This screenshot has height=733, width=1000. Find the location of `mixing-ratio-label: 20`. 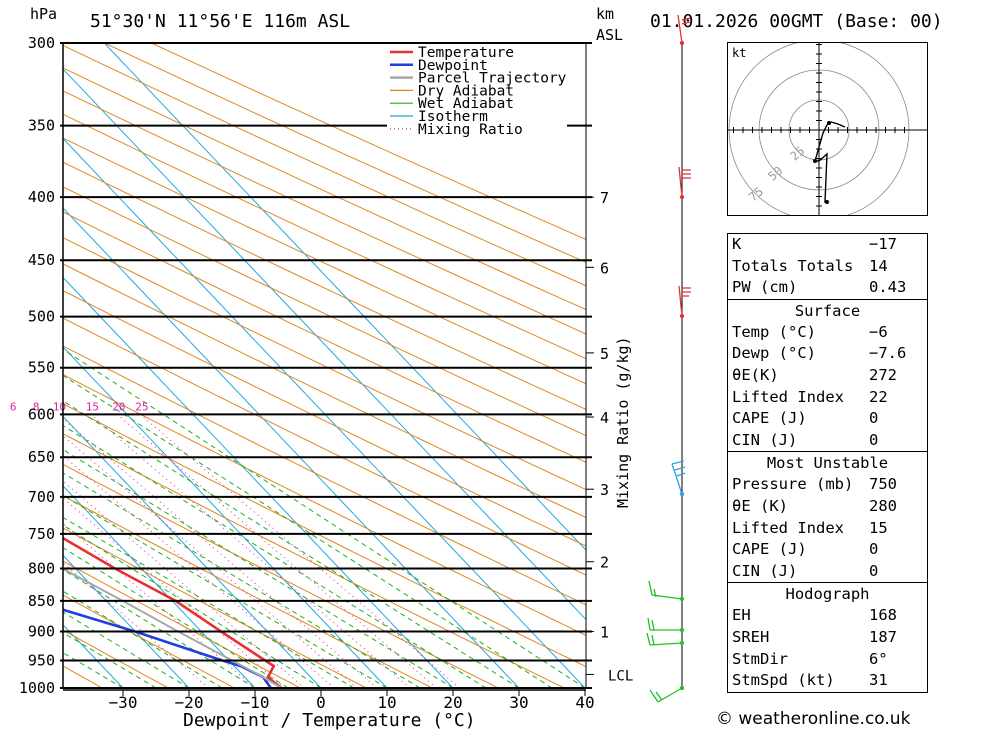

mixing-ratio-label: 20 is located at coordinates (118, 406).